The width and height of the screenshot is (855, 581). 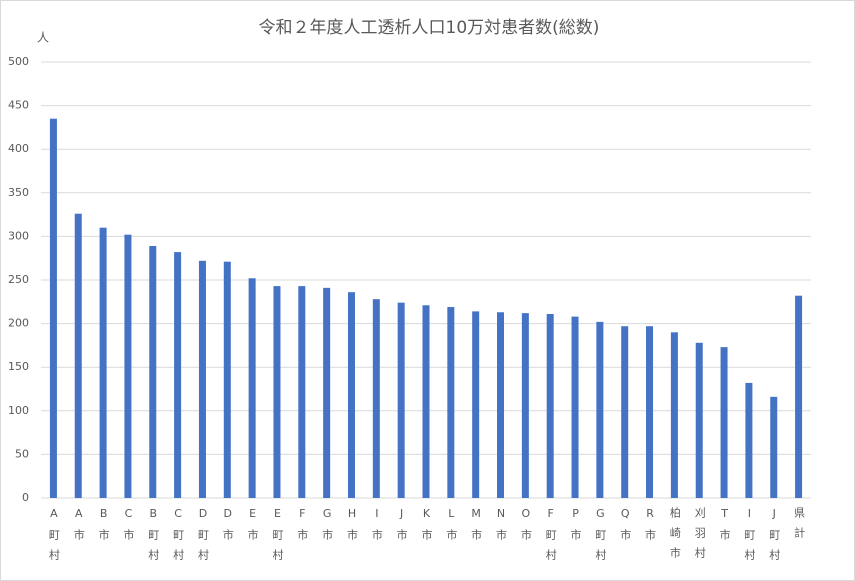 What do you see at coordinates (18, 279) in the screenshot?
I see `y-tick-label: 250` at bounding box center [18, 279].